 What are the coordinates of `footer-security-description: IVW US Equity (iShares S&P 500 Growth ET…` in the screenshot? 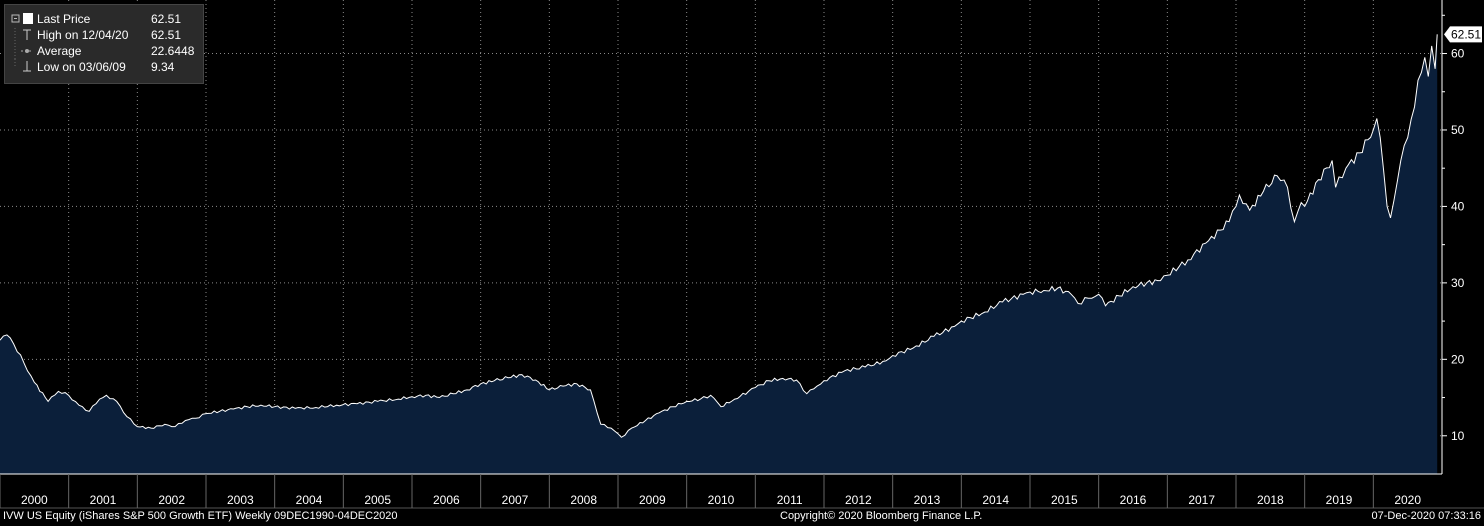 It's located at (200, 516).